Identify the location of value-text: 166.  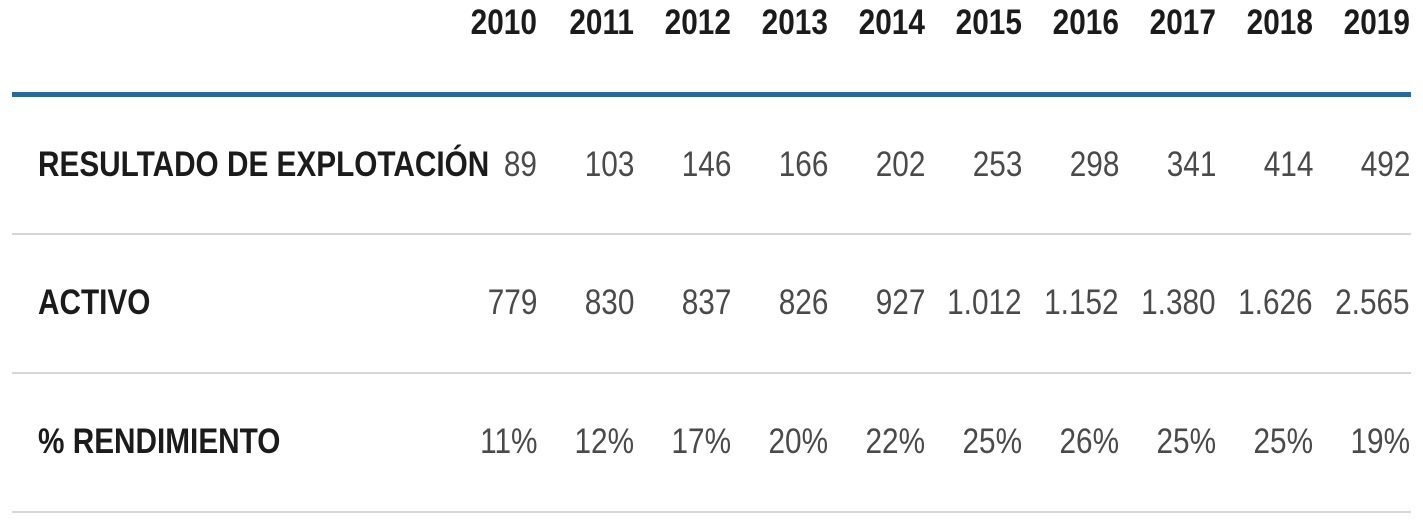
(803, 164).